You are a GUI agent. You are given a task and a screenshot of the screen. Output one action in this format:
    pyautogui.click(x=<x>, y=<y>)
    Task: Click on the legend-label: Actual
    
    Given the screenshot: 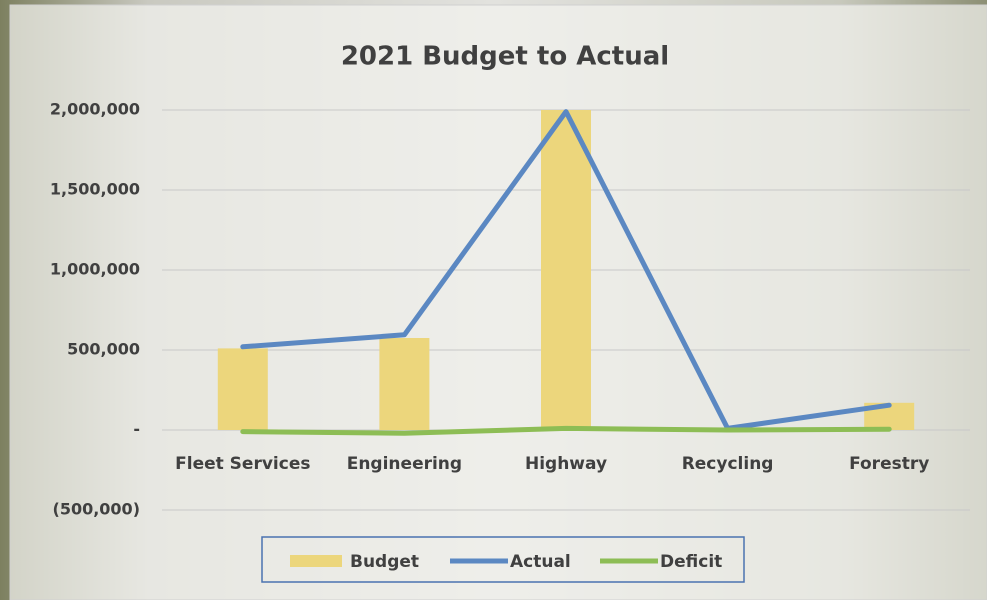 What is the action you would take?
    pyautogui.click(x=540, y=562)
    